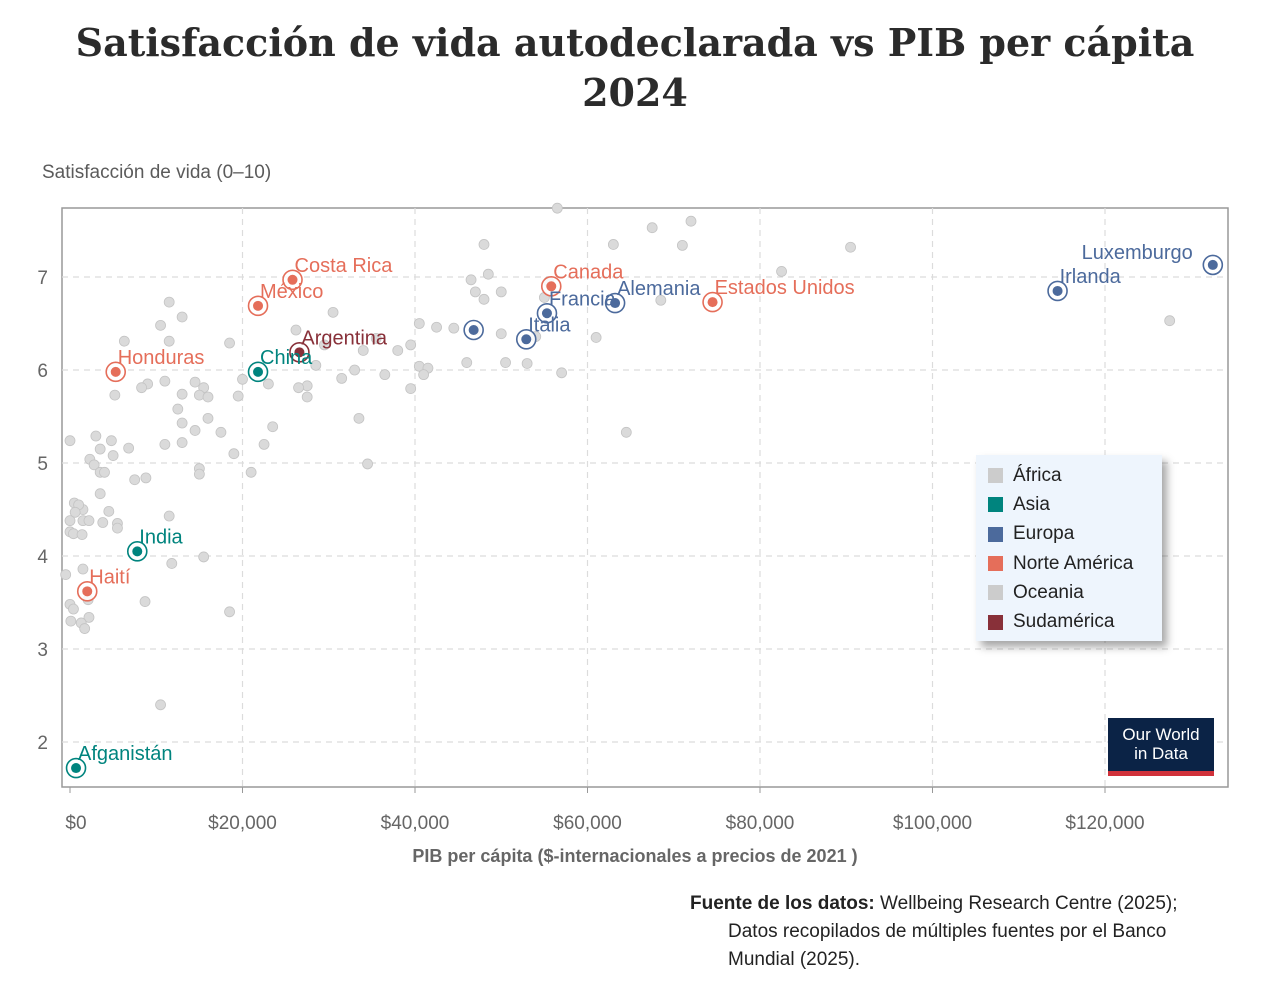 This screenshot has height=996, width=1280. What do you see at coordinates (1069, 475) in the screenshot?
I see `legend-item: África` at bounding box center [1069, 475].